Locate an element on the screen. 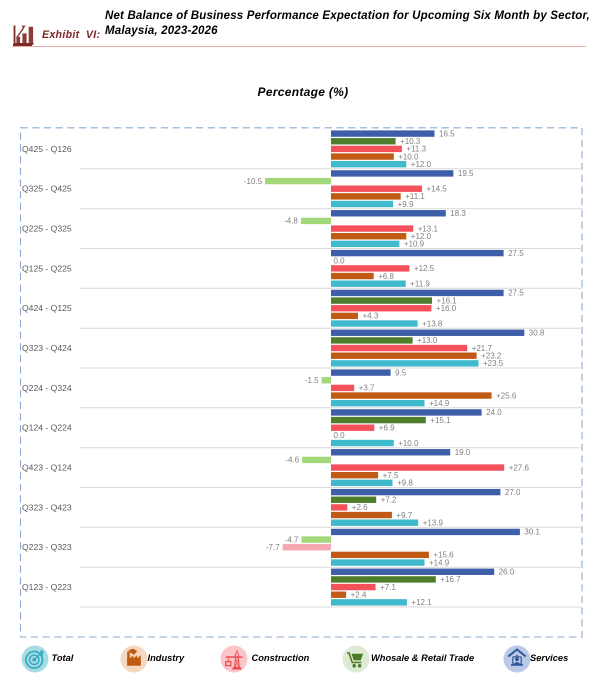 The height and width of the screenshot is (682, 600). svg-text: 30.1 is located at coordinates (532, 532).